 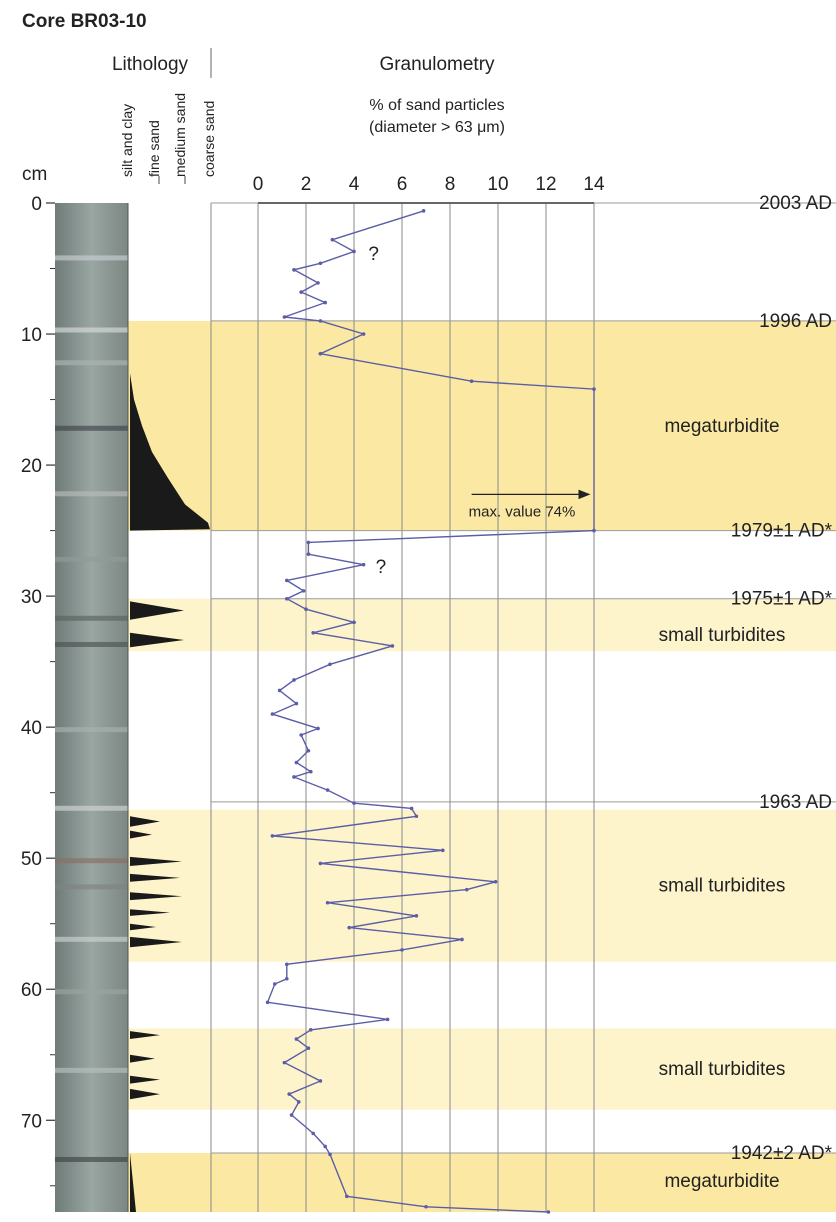 I want to click on core-background, so click(x=91, y=707).